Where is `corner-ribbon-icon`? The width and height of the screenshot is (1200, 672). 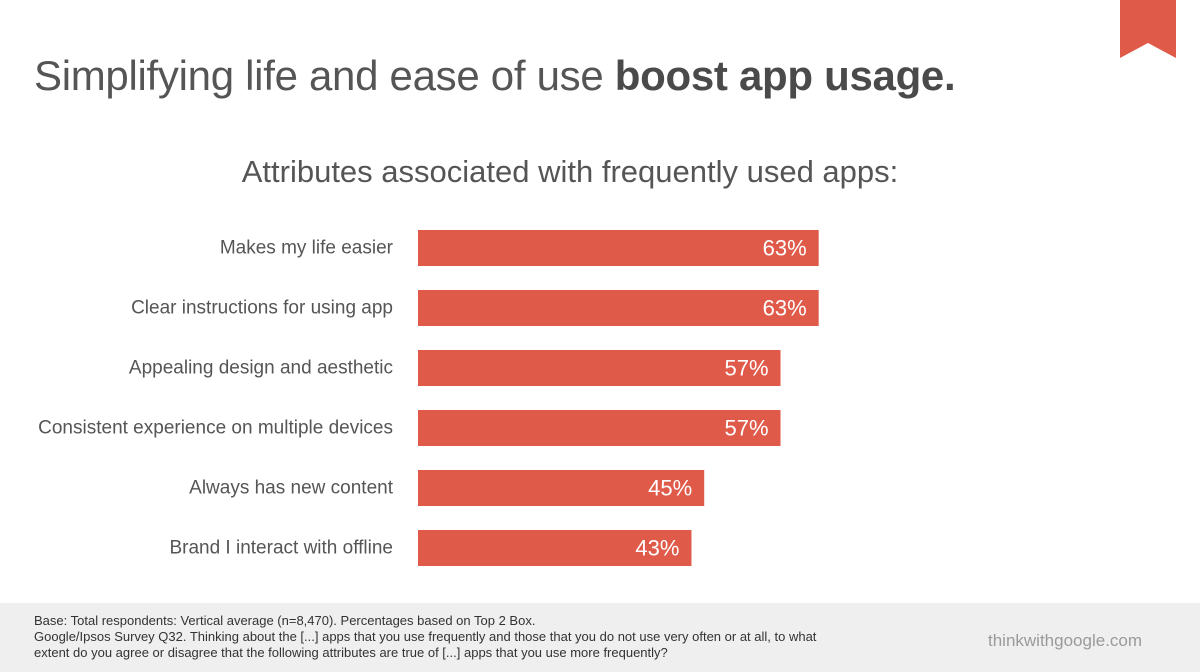 corner-ribbon-icon is located at coordinates (1148, 29).